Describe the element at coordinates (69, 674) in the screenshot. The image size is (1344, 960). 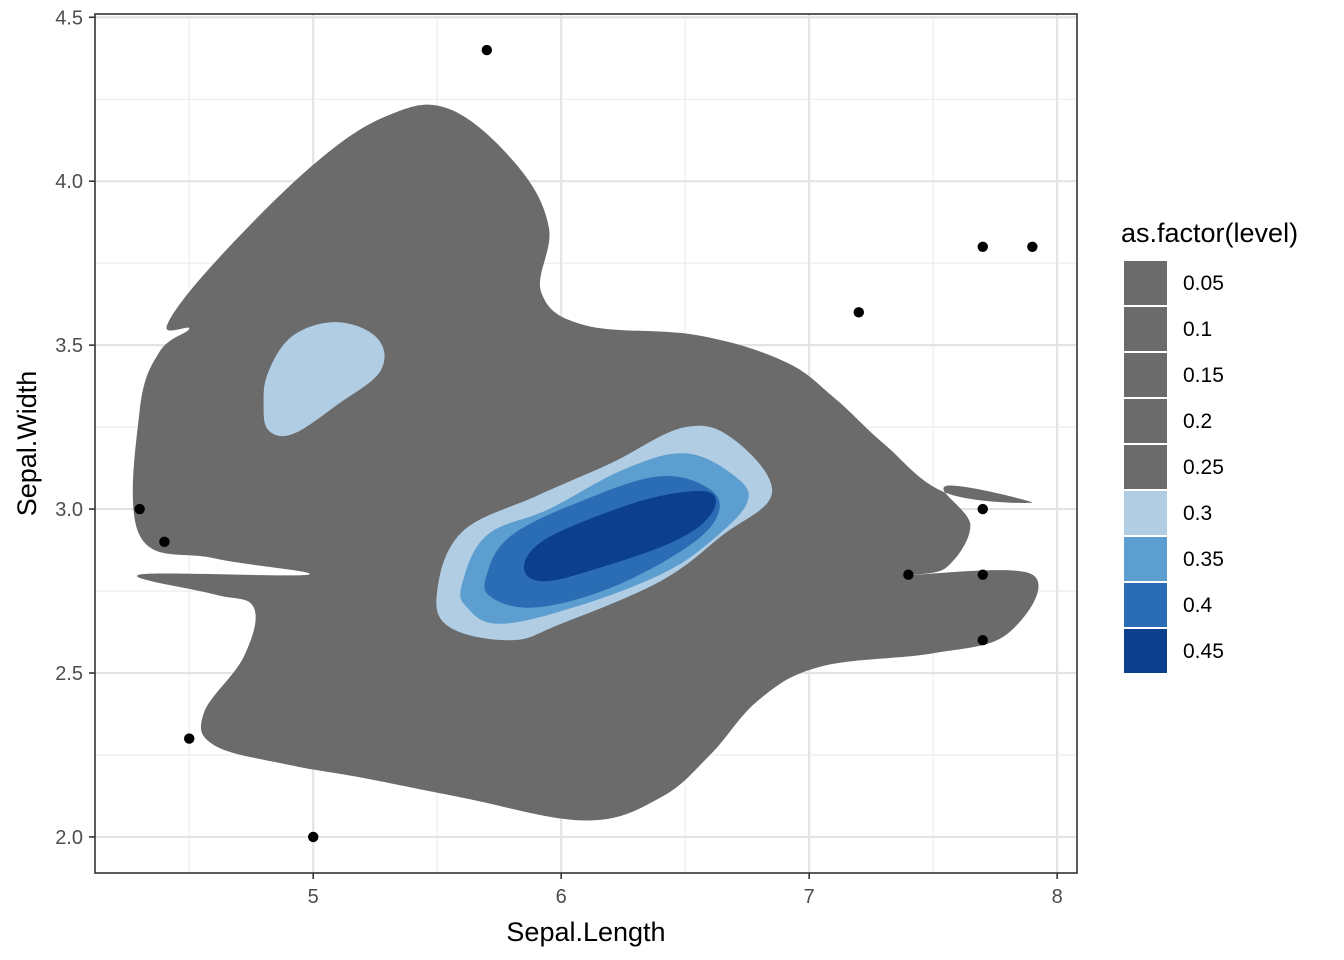
I see `y-tick-label: 2.5` at that location.